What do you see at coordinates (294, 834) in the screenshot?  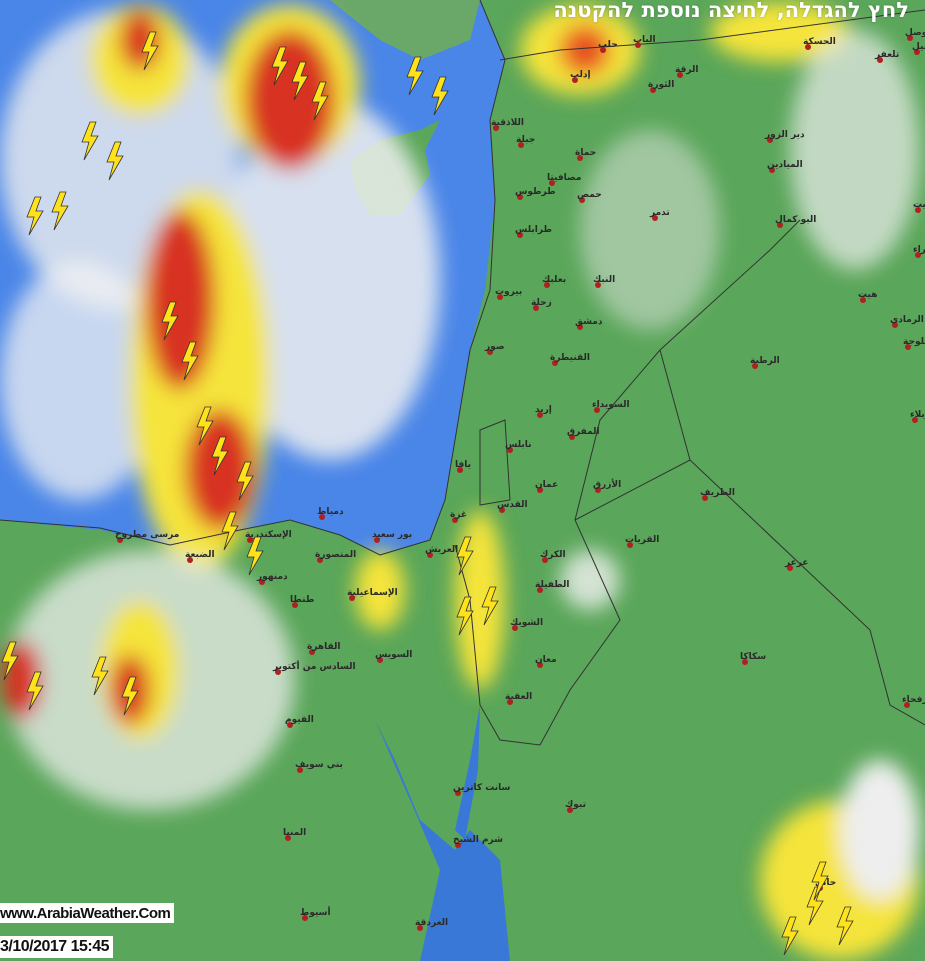 I see `city-marker: المنيا` at bounding box center [294, 834].